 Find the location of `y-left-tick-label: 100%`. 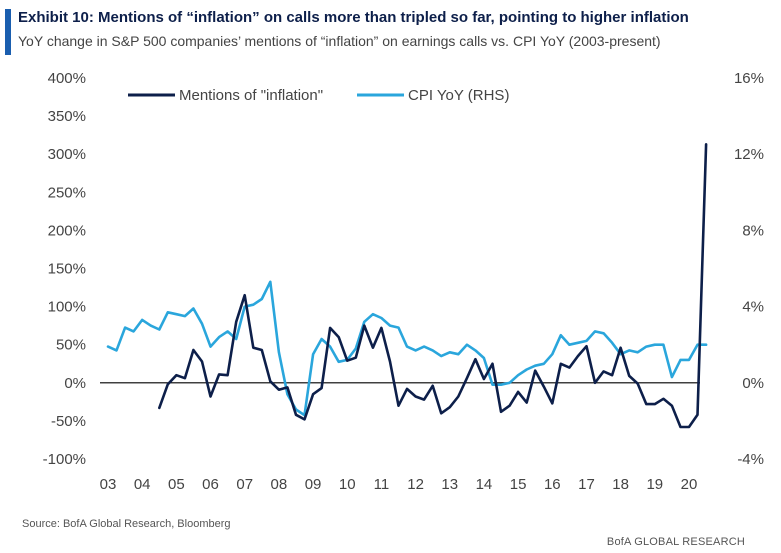

y-left-tick-label: 100% is located at coordinates (67, 307).